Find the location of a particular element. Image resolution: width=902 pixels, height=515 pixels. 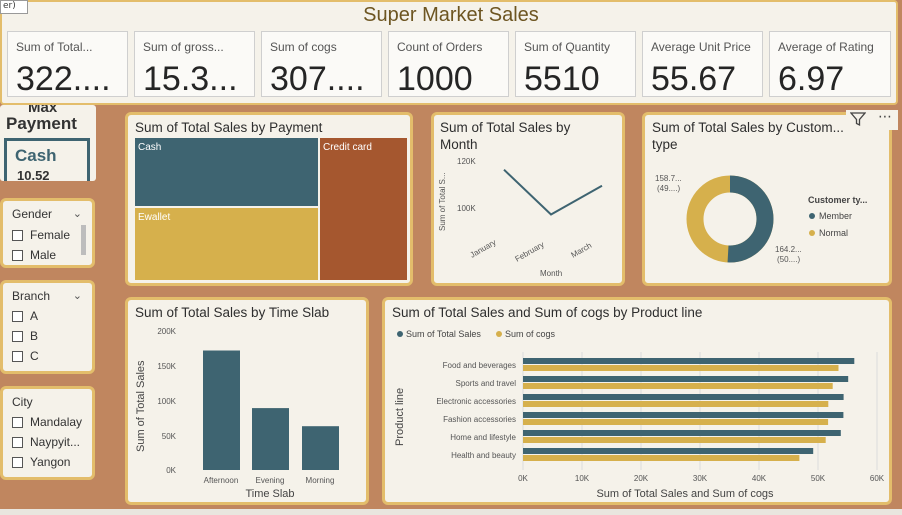

kpi-card-rating: Average of Rating 6.97 is located at coordinates (830, 64).